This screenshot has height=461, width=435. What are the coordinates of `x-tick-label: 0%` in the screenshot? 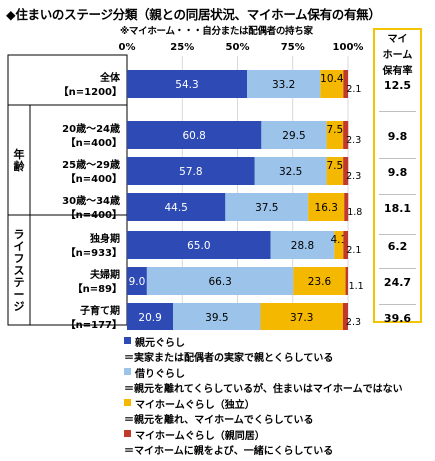 It's located at (127, 47).